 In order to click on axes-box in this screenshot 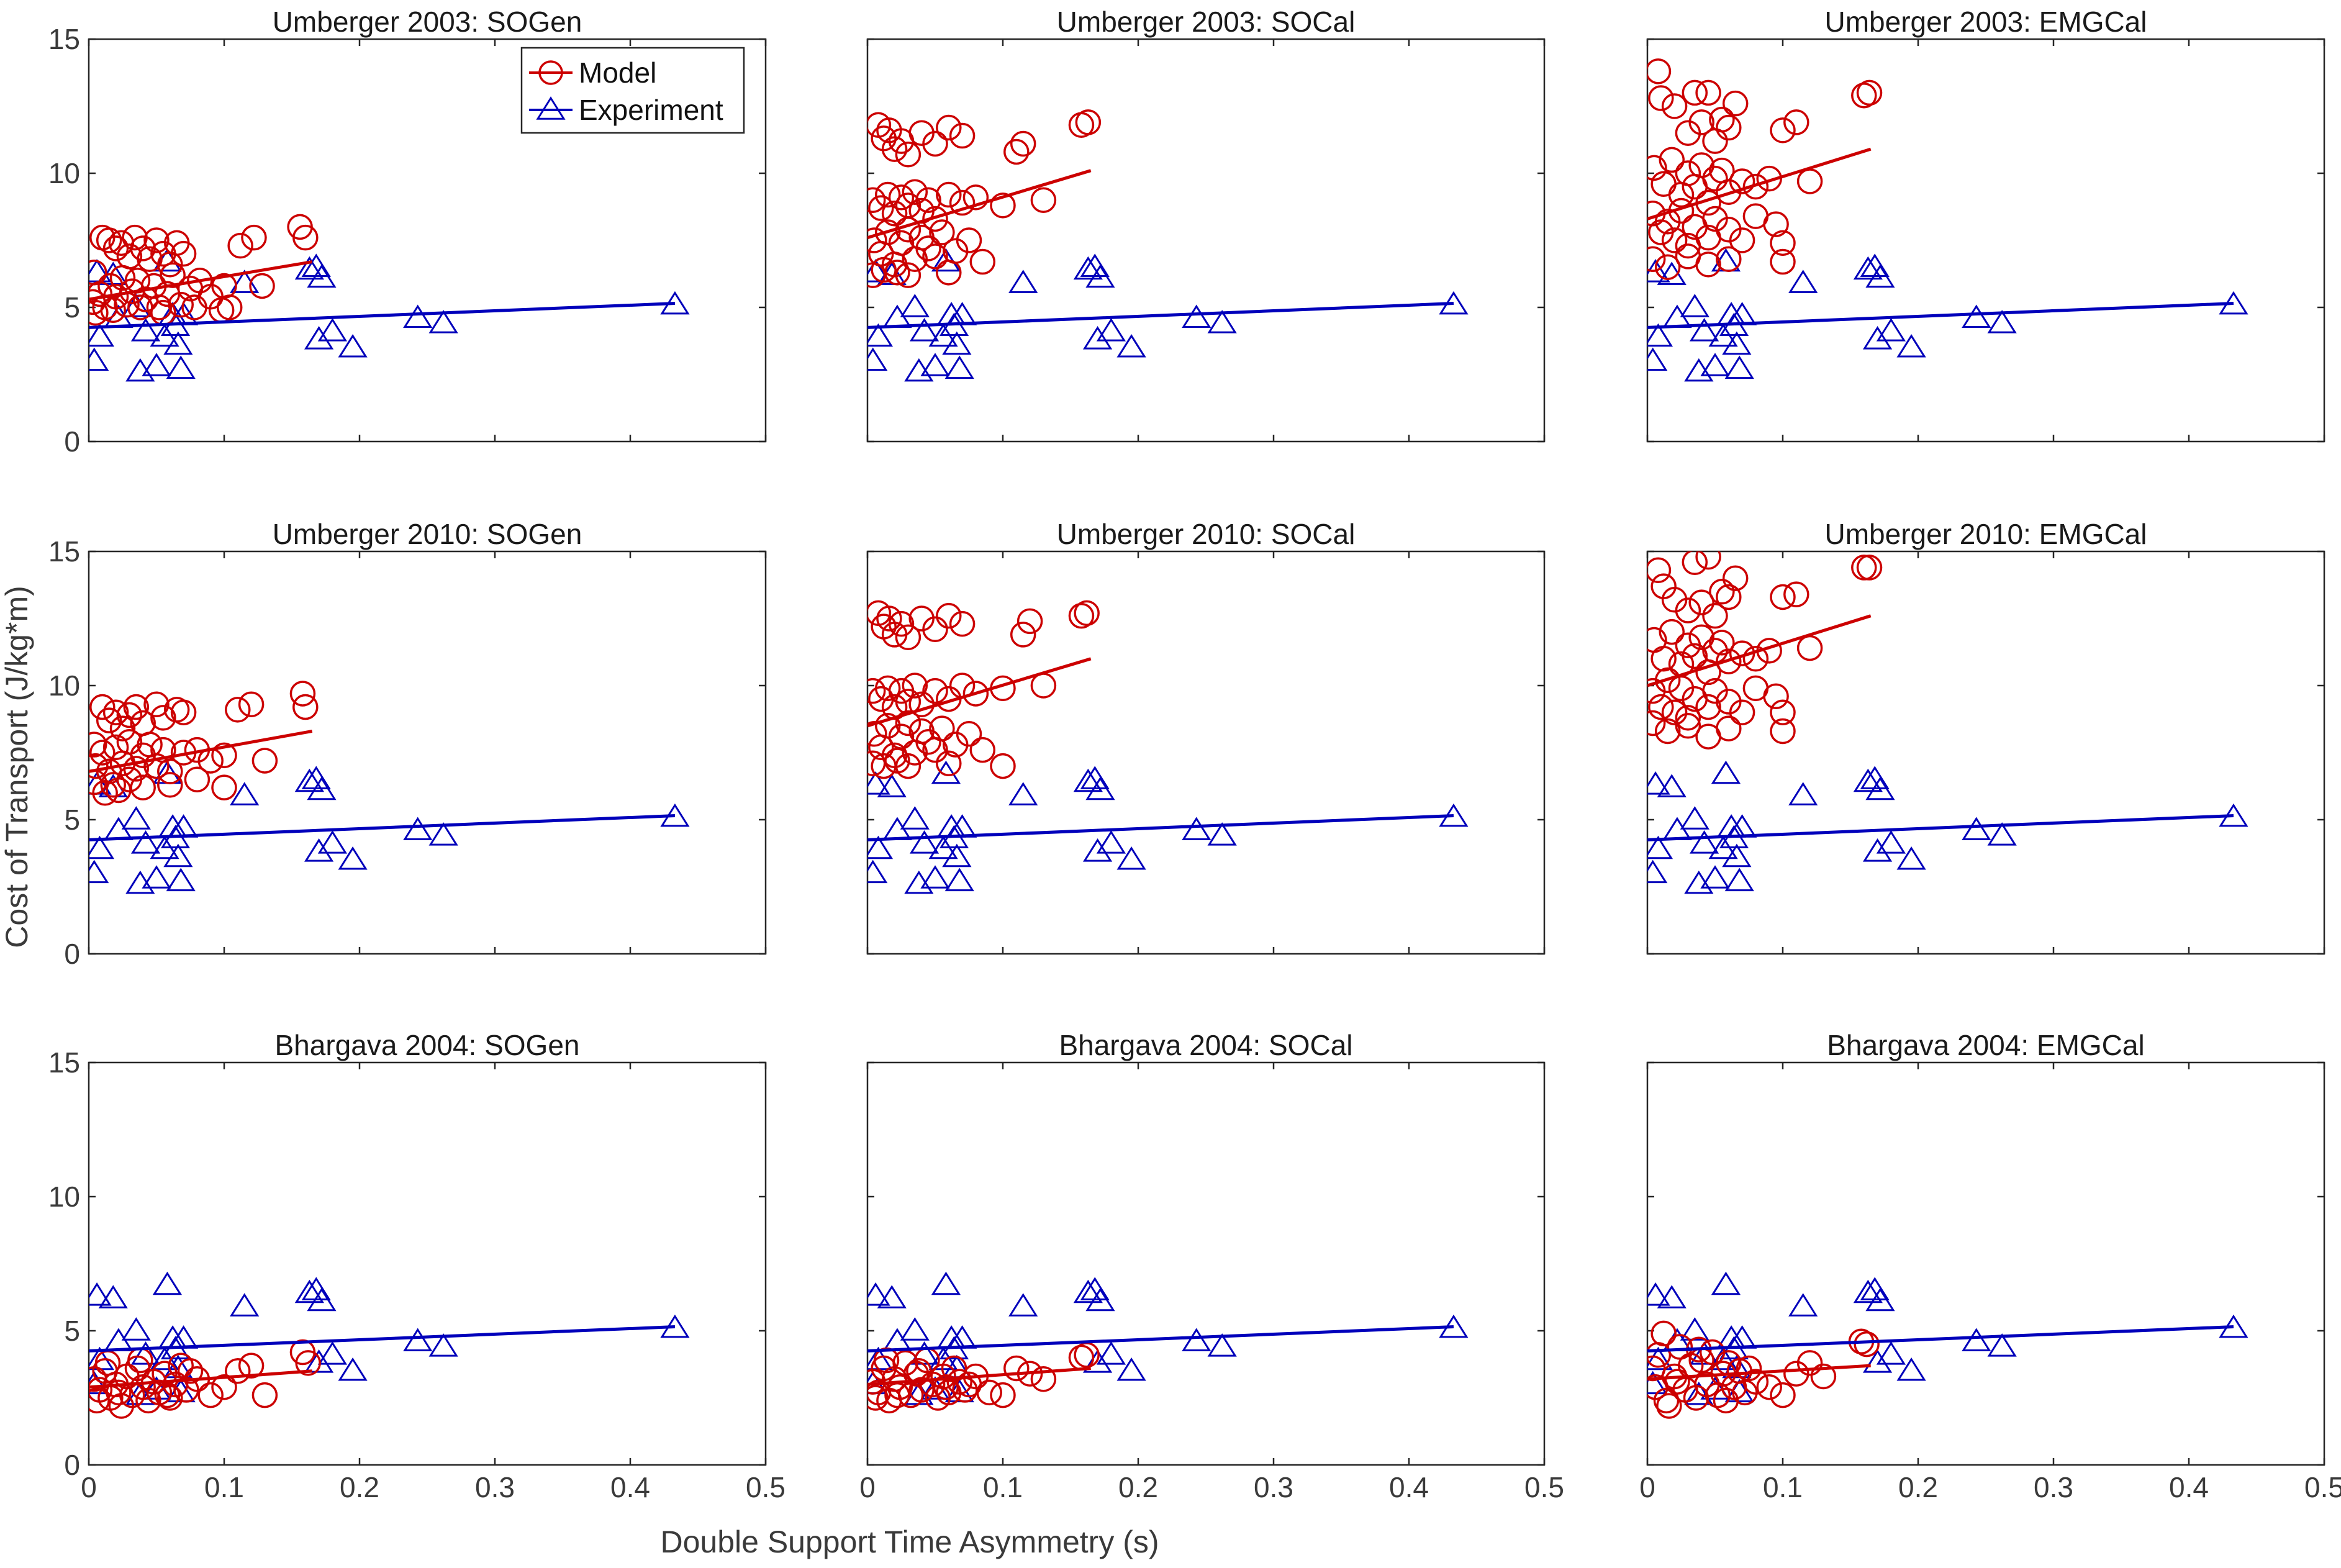, I will do `click(427, 1263)`.